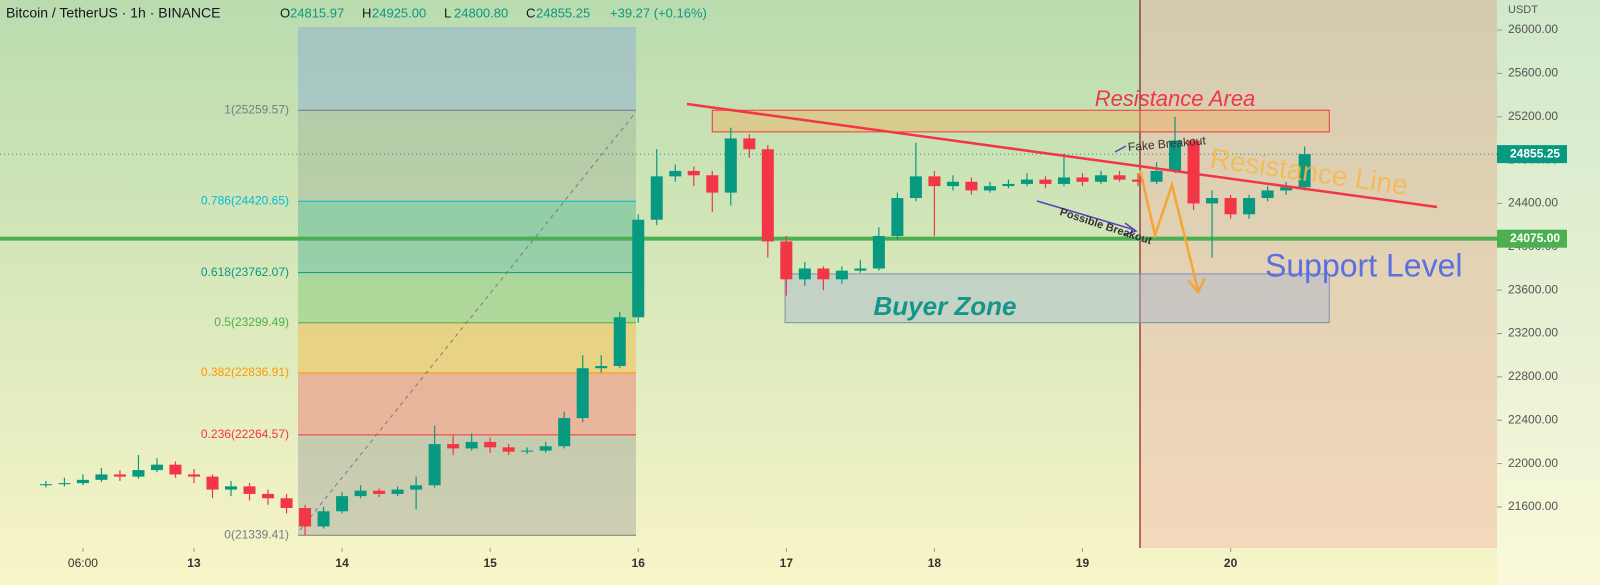 The height and width of the screenshot is (585, 1600). I want to click on fib-label: 0.618(23762.07), so click(245, 272).